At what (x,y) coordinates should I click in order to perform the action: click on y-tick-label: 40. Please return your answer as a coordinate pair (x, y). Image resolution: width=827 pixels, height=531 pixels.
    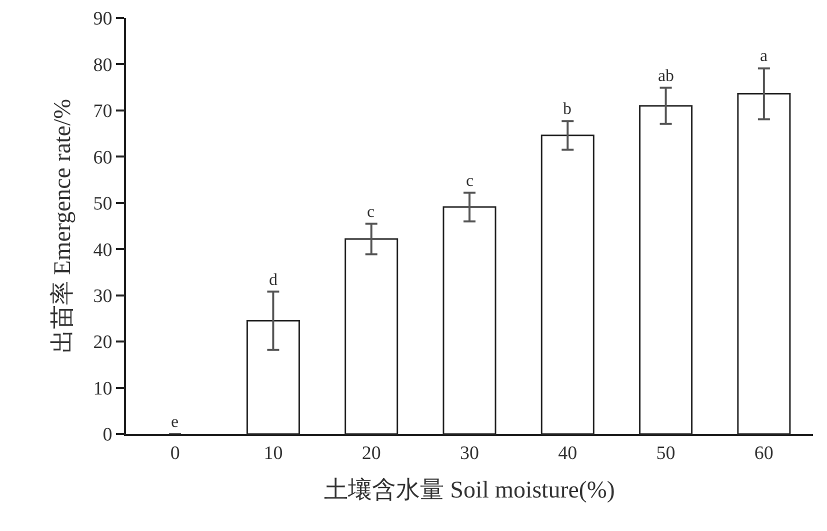
    Looking at the image, I should click on (102, 250).